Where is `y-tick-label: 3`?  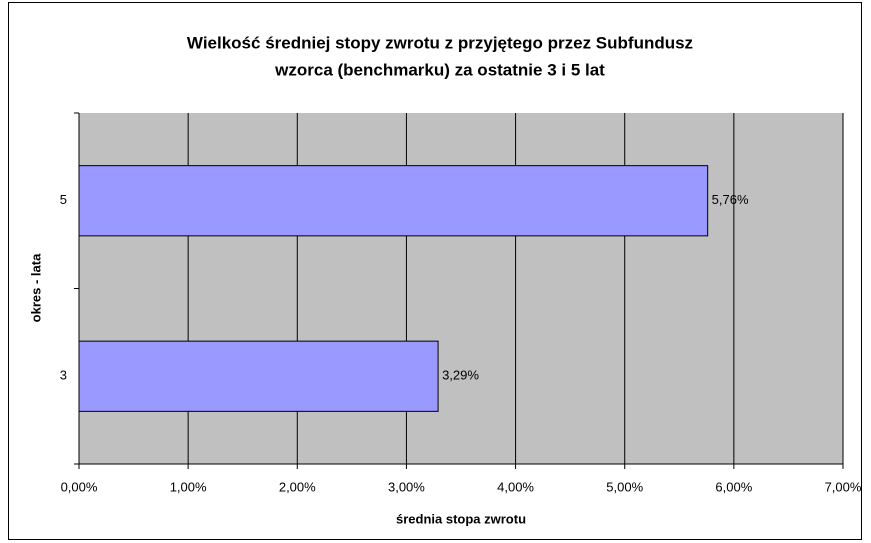 y-tick-label: 3 is located at coordinates (63, 375).